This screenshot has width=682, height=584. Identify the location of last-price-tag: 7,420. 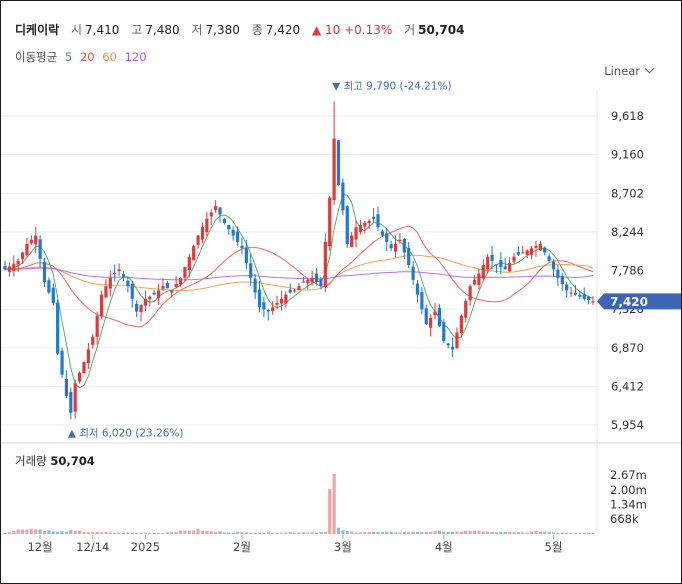
(639, 301).